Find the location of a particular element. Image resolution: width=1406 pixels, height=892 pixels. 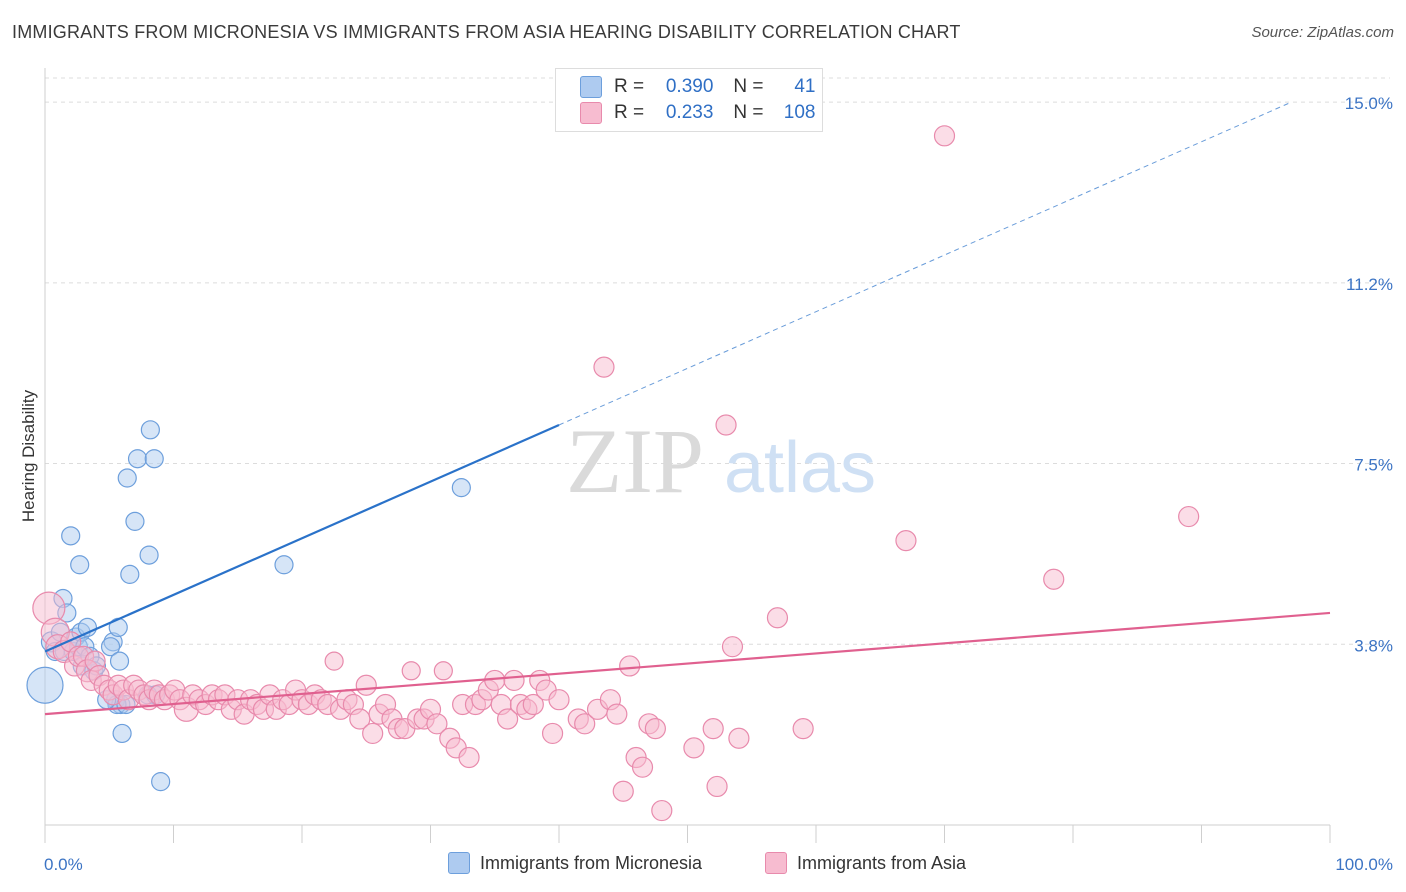

y-tick-label: 3.8% is located at coordinates (1373, 645).